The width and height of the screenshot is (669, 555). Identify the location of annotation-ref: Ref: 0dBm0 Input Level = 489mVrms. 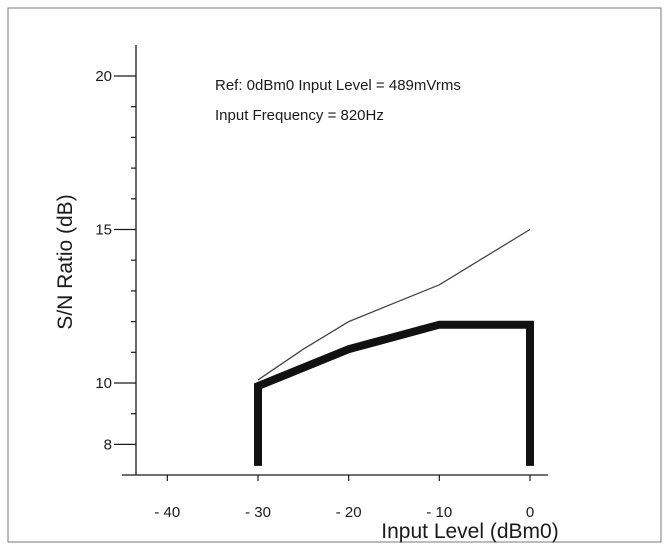
(338, 85).